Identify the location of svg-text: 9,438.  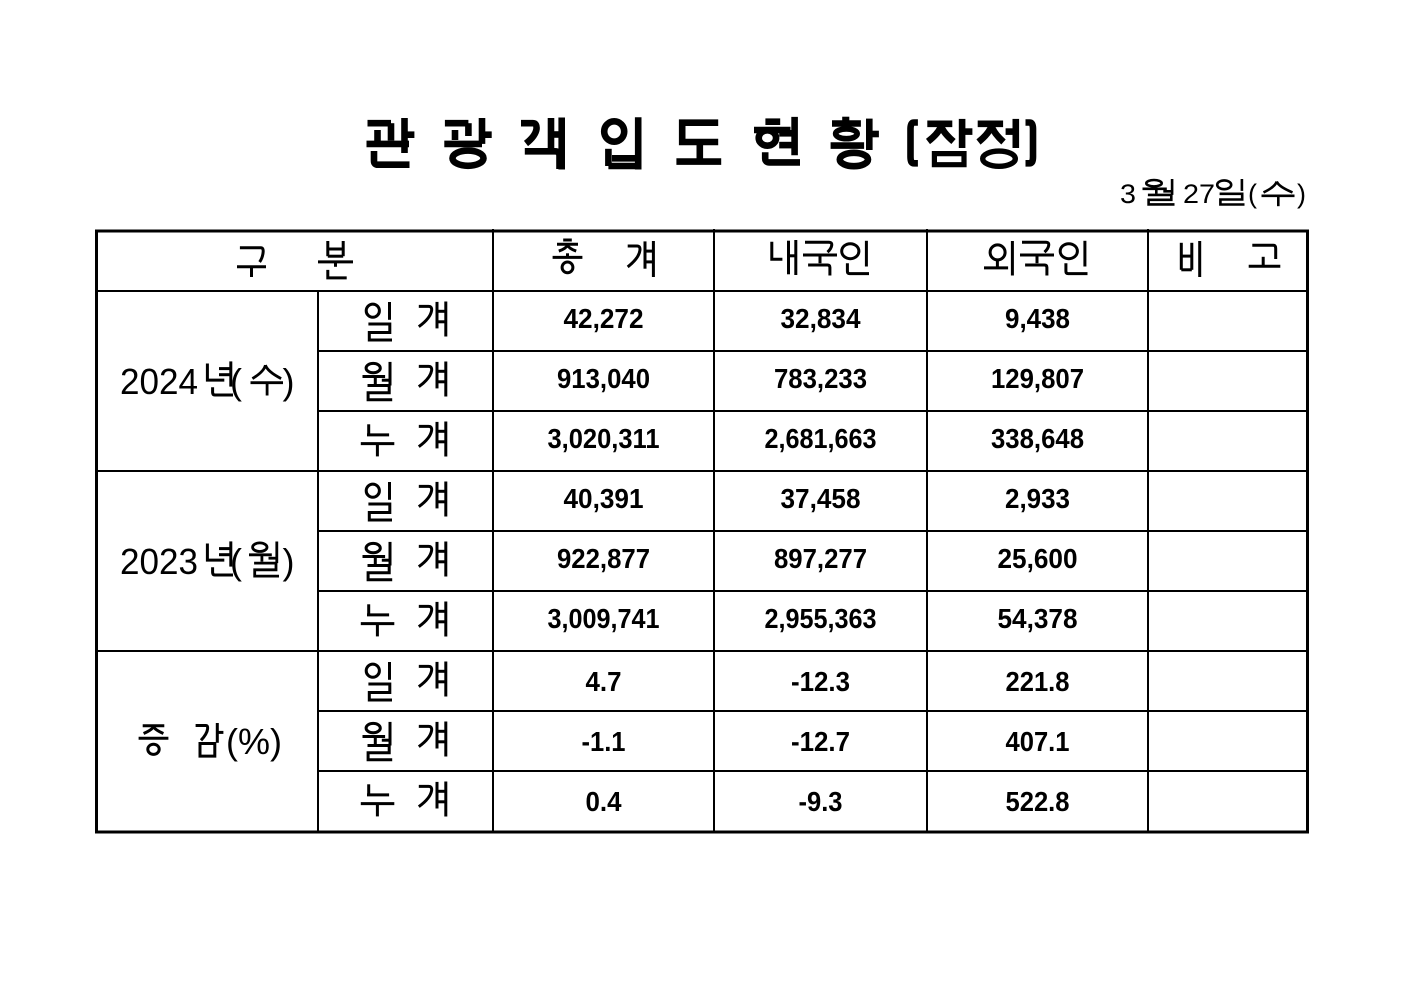
(1037, 318).